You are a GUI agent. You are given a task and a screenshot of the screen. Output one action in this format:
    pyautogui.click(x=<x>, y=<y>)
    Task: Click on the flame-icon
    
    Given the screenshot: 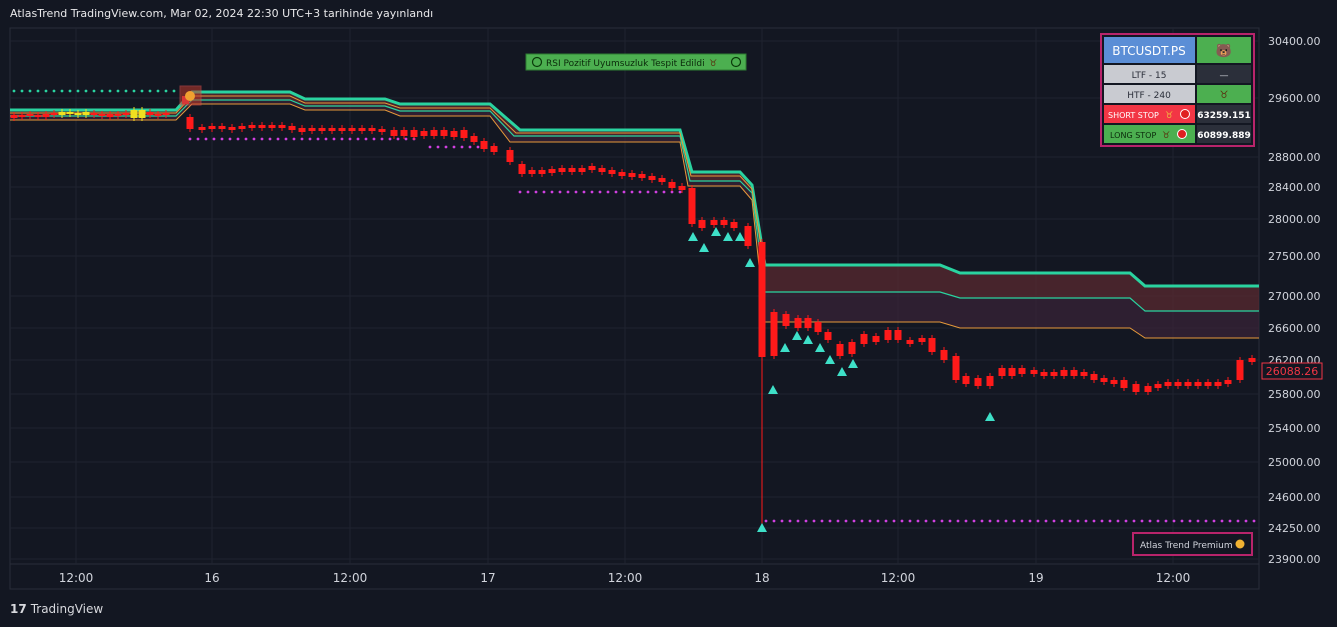 What is the action you would take?
    pyautogui.click(x=190, y=96)
    